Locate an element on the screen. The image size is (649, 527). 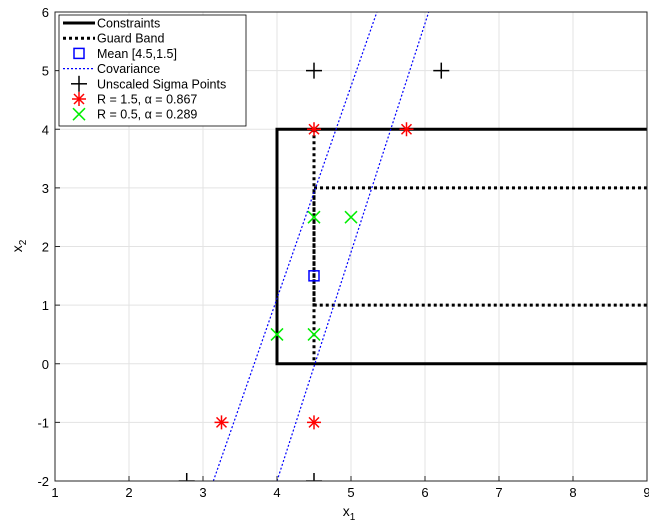
legend-label: Mean [4.5,1.5] is located at coordinates (137, 54).